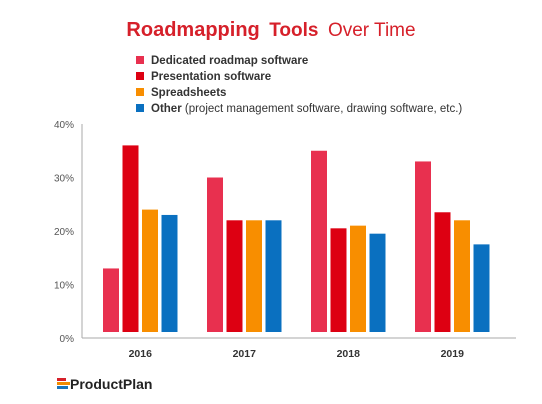 Image resolution: width=542 pixels, height=404 pixels. What do you see at coordinates (297, 354) in the screenshot?
I see `x-labels: 2016 2017 2018 2019` at bounding box center [297, 354].